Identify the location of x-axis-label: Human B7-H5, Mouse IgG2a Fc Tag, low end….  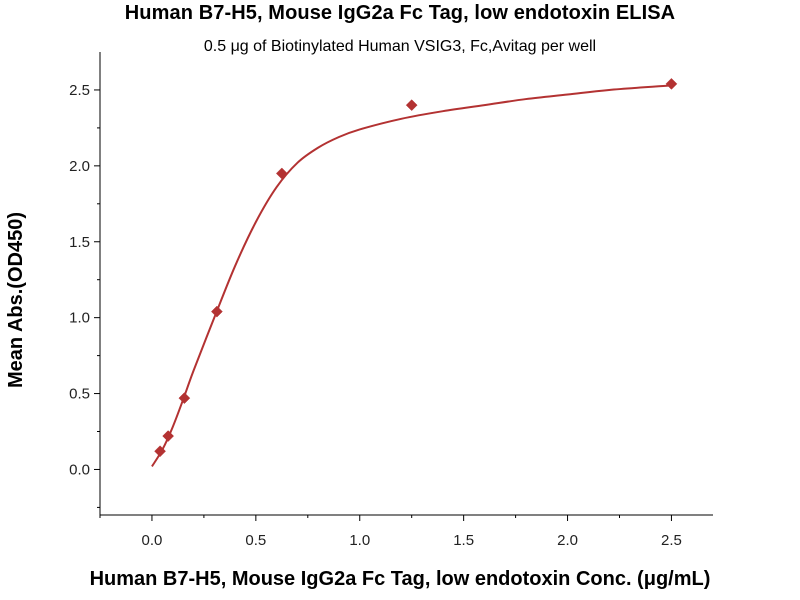
(400, 579).